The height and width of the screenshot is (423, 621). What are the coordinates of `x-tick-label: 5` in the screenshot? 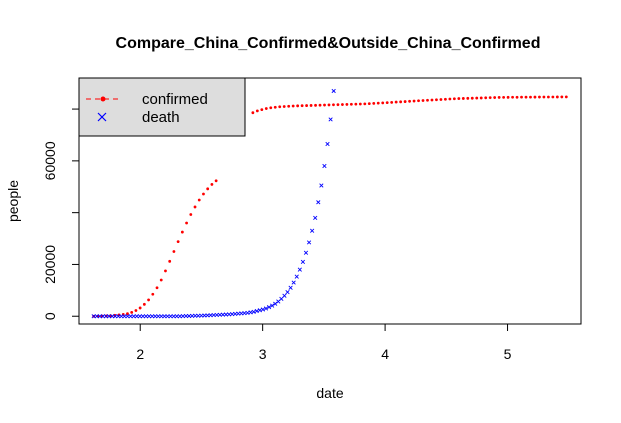 It's located at (508, 354).